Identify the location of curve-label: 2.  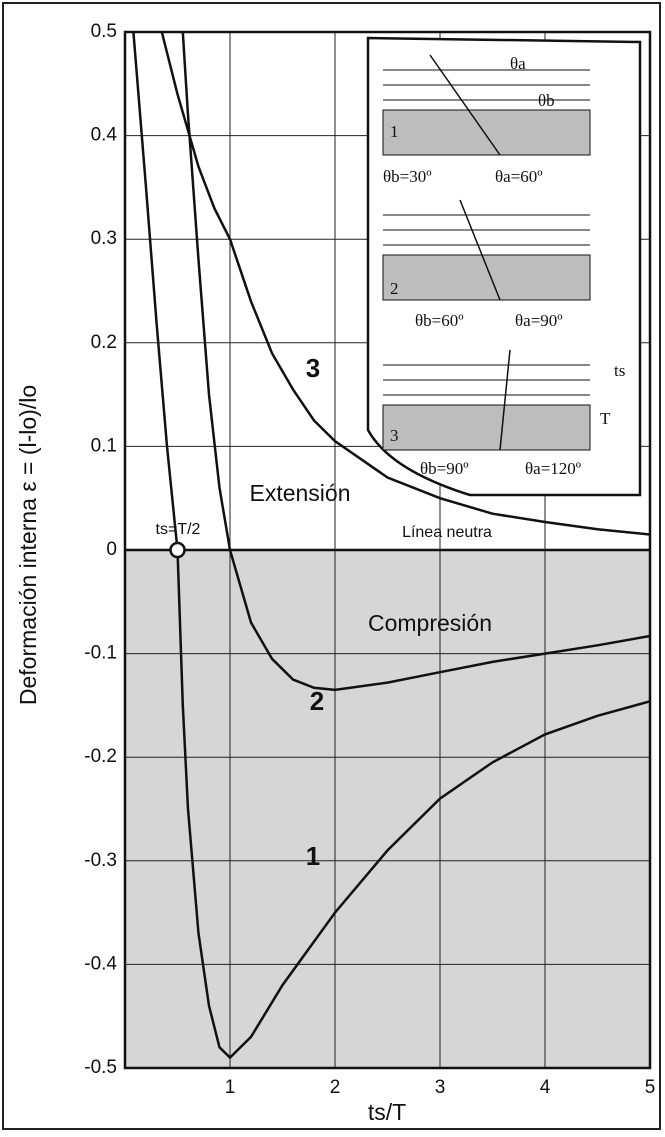
(317, 701).